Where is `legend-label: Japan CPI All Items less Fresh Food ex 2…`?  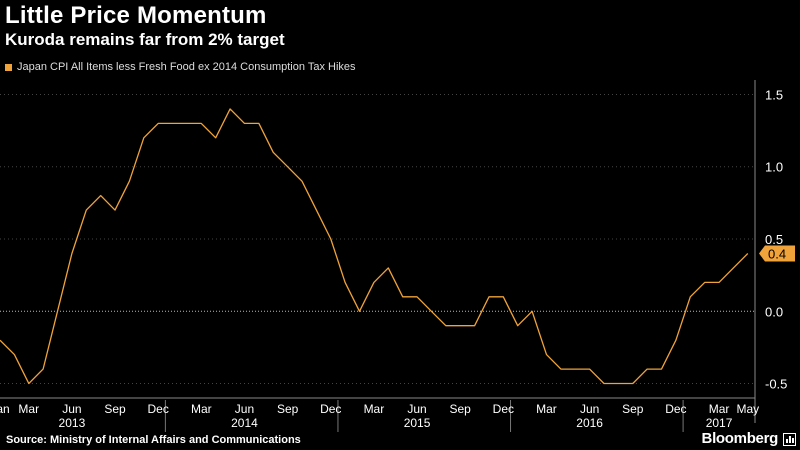
legend-label: Japan CPI All Items less Fresh Food ex 2… is located at coordinates (186, 67).